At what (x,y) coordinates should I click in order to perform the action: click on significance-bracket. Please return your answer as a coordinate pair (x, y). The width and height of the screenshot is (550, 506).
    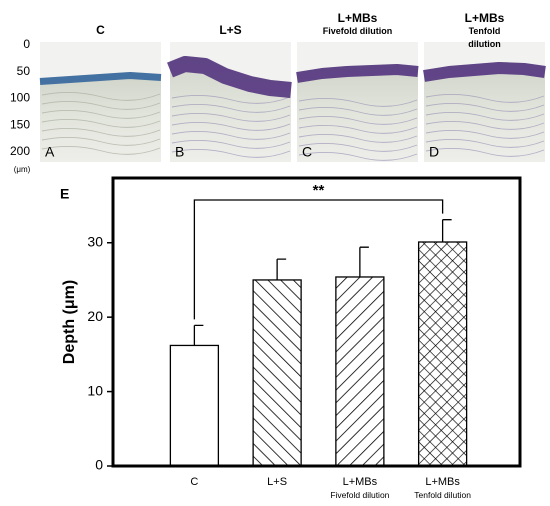
    Looking at the image, I should click on (318, 259).